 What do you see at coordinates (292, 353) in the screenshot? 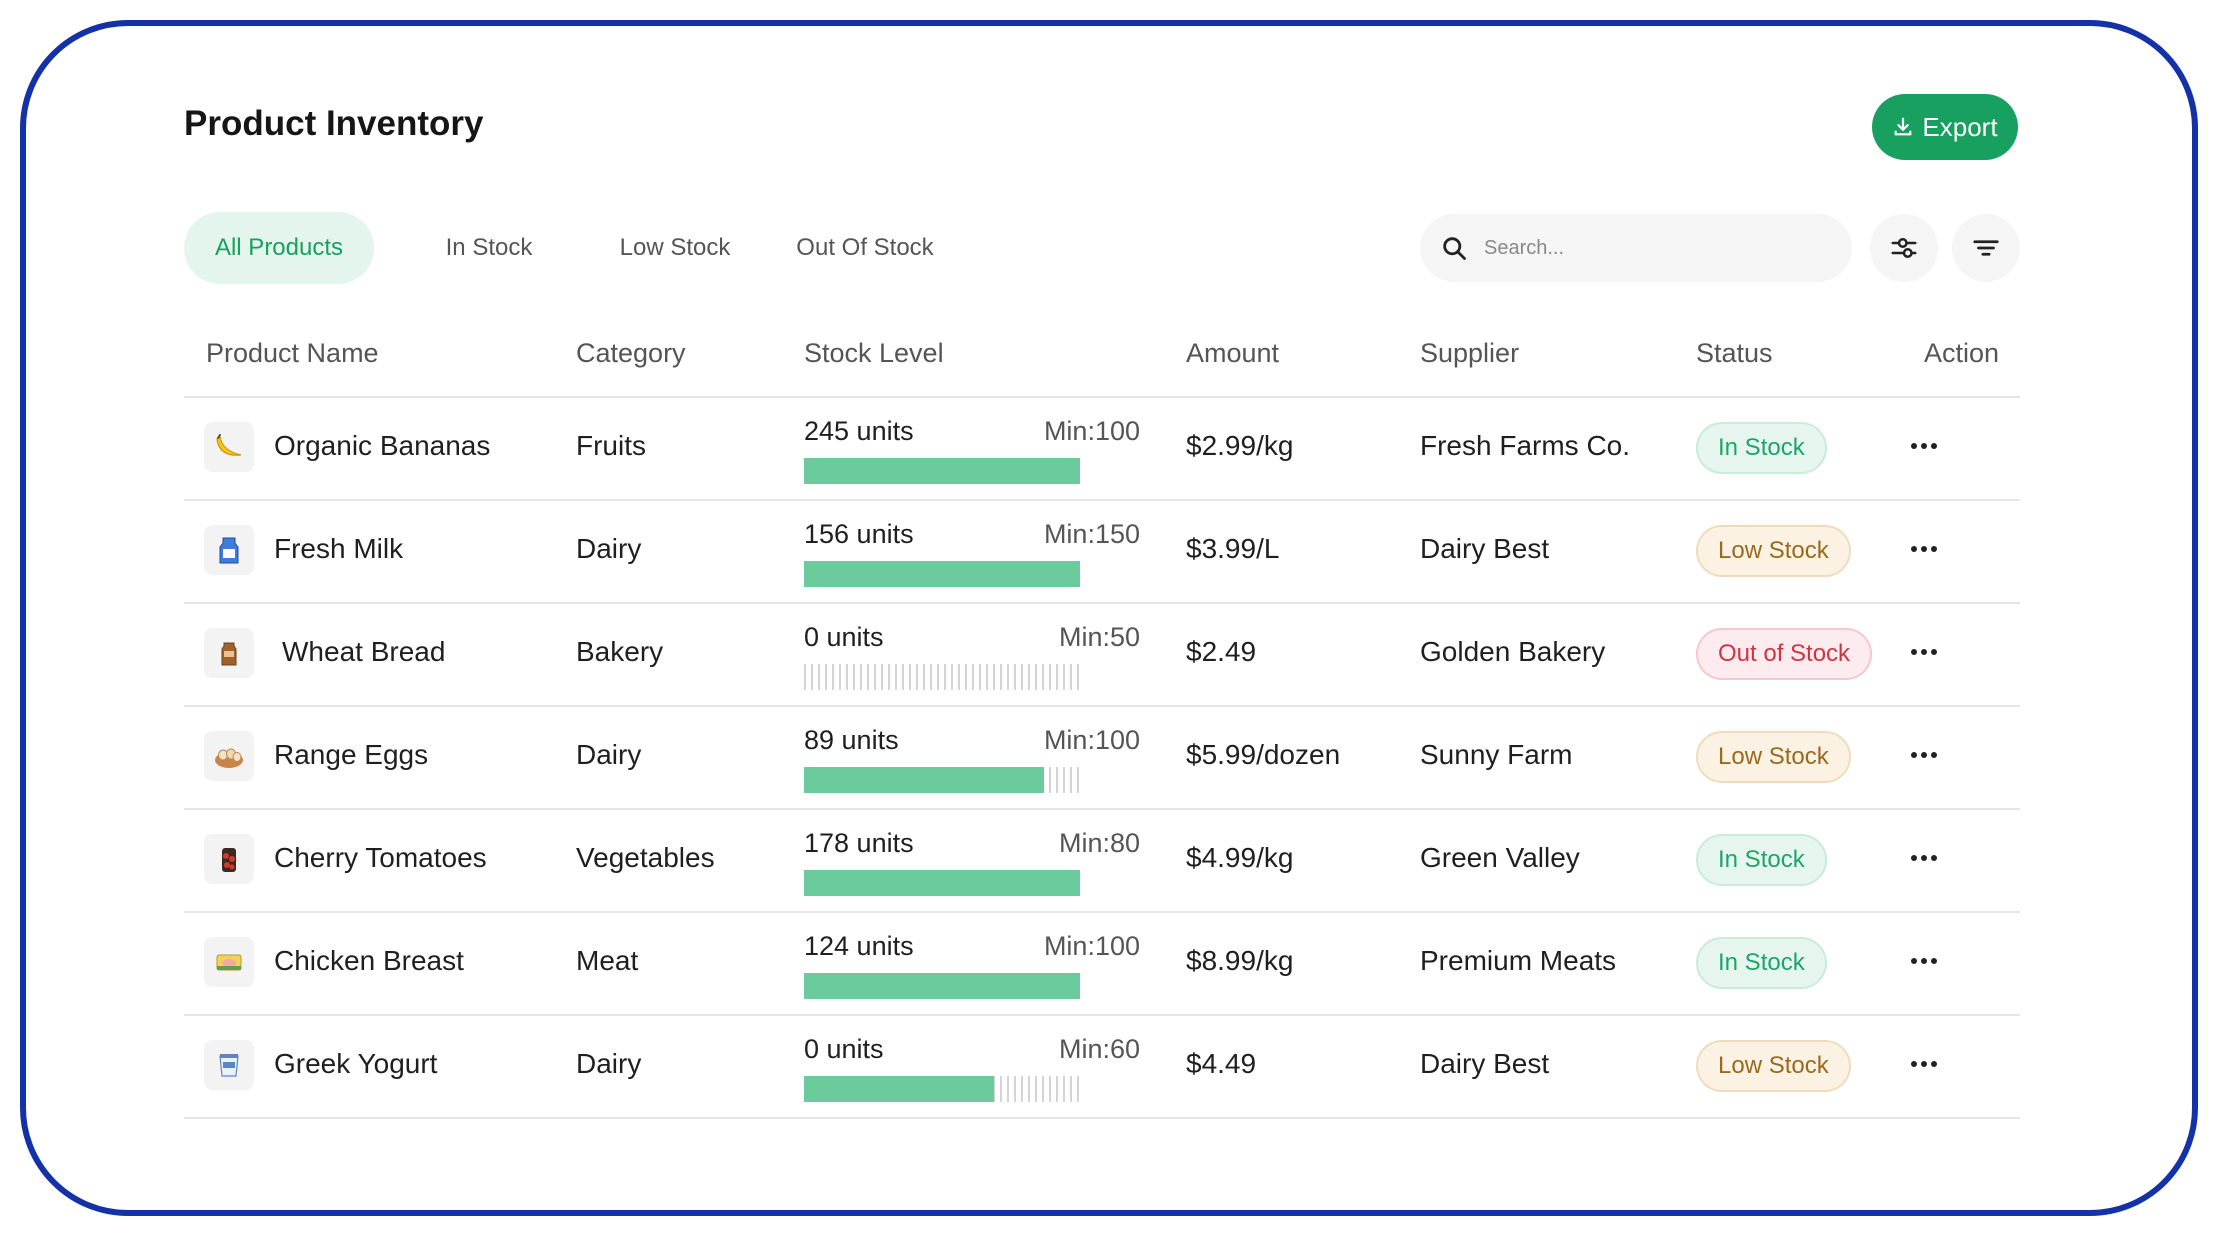
I see `column-header-product-name: Product Name` at bounding box center [292, 353].